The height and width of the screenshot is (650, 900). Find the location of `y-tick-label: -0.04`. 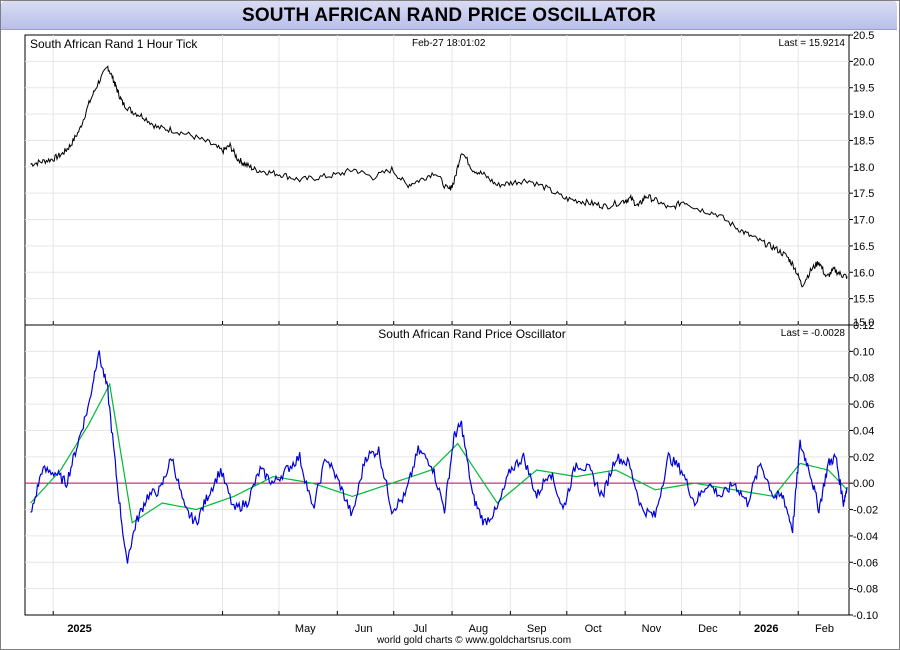

y-tick-label: -0.04 is located at coordinates (865, 537).